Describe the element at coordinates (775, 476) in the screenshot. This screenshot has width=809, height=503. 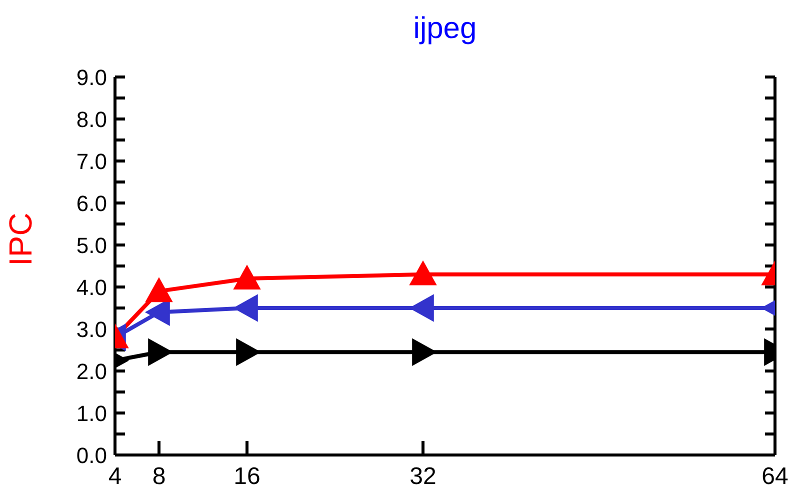
I see `x-tick-label: 64` at that location.